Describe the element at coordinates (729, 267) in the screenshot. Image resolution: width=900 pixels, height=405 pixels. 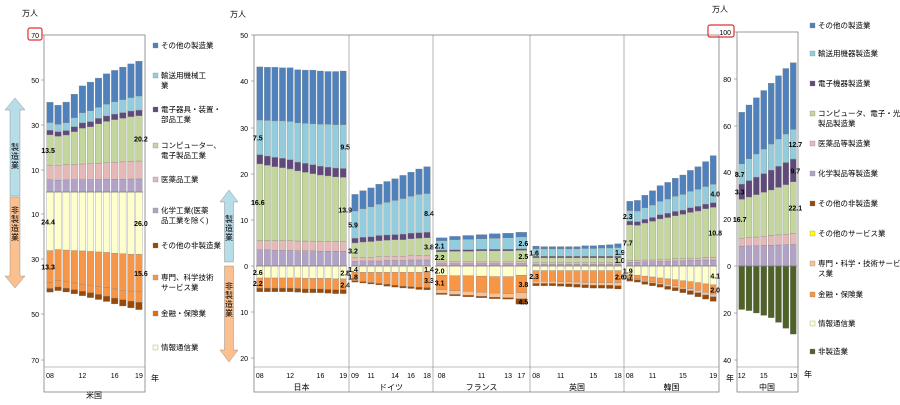
I see `y-tick-label: 0` at that location.